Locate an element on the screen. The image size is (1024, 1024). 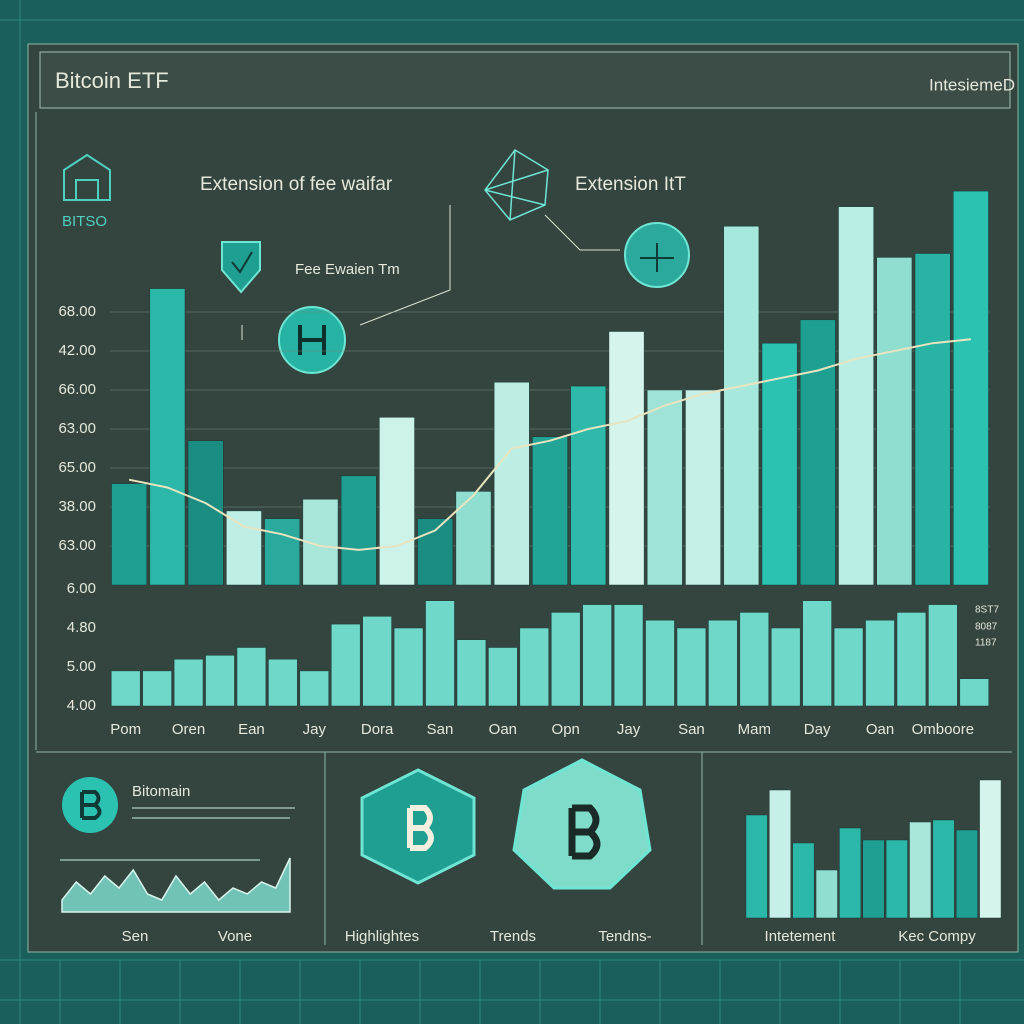
x-tick-label: Dora is located at coordinates (377, 729).